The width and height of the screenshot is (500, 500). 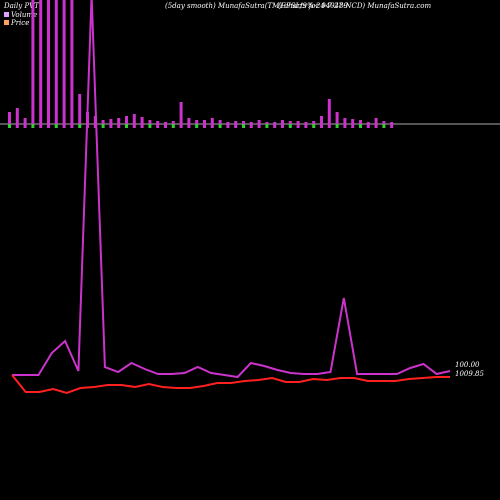 I want to click on last-value-label: 100.00, so click(x=467, y=365).